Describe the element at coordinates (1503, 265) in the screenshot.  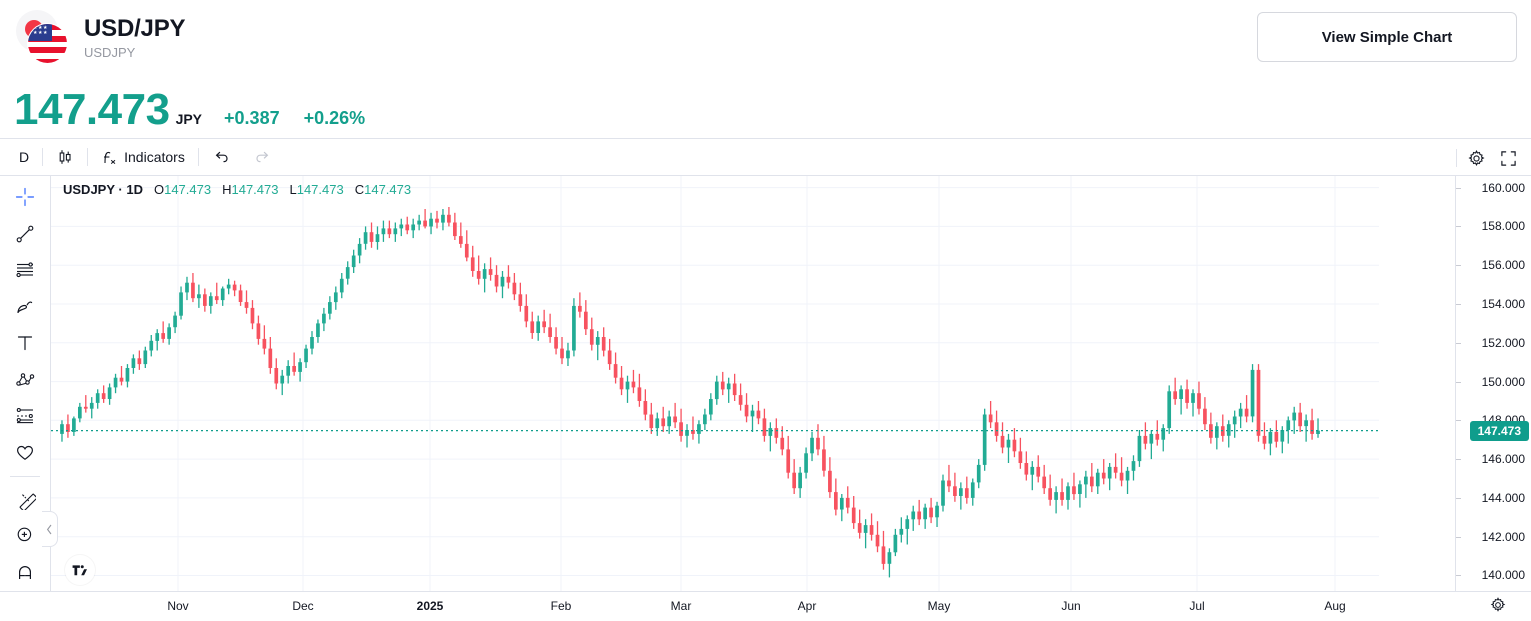
I see `price-scale-label: 156.000` at that location.